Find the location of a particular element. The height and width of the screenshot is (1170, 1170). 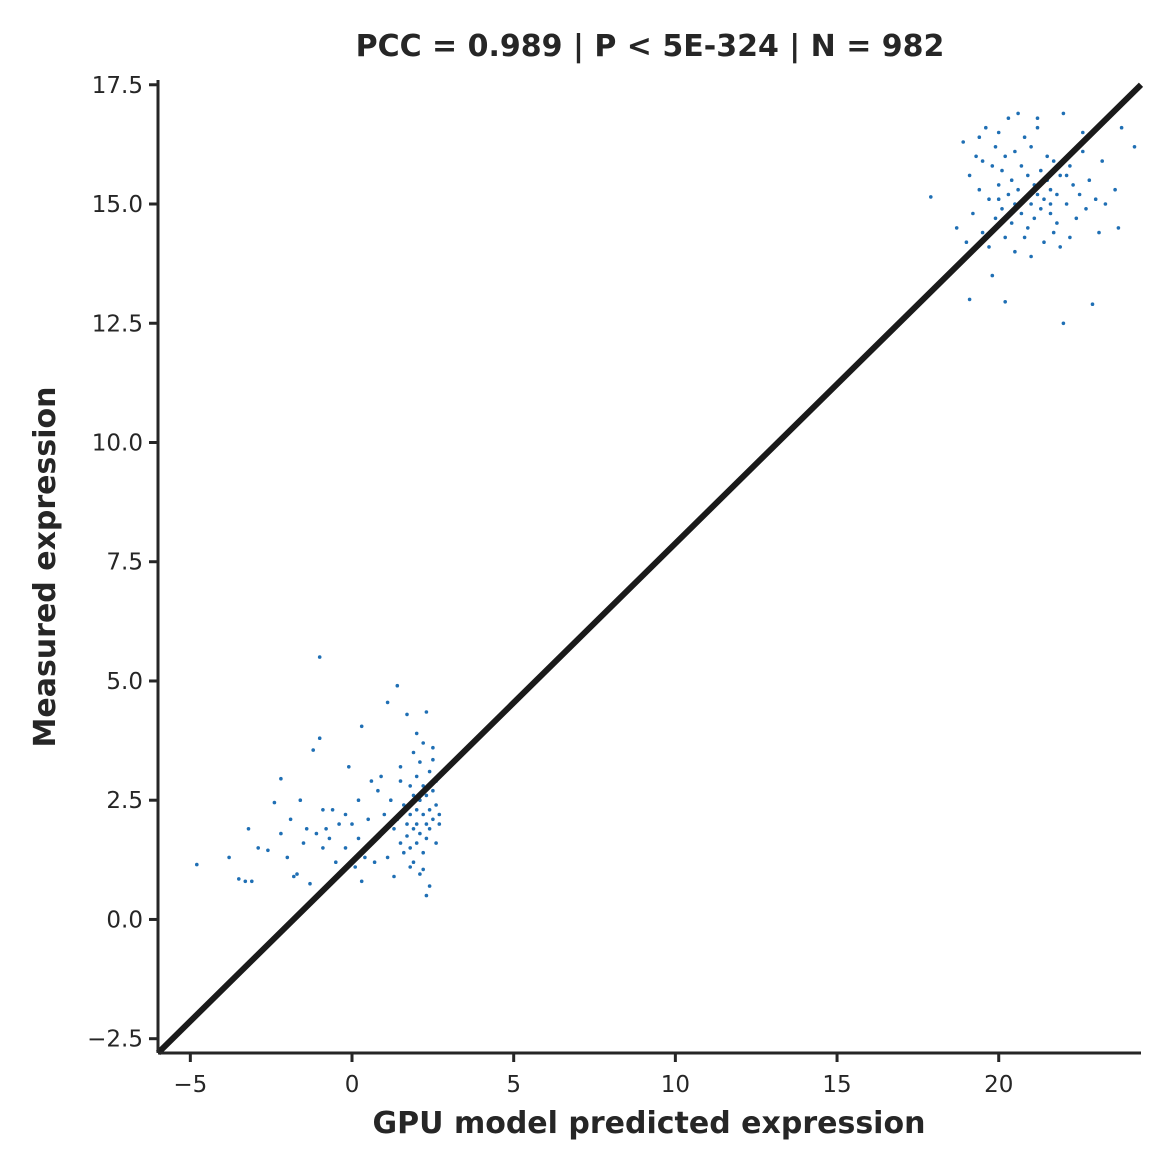

y-tick-label: 2.5 is located at coordinates (124, 801).